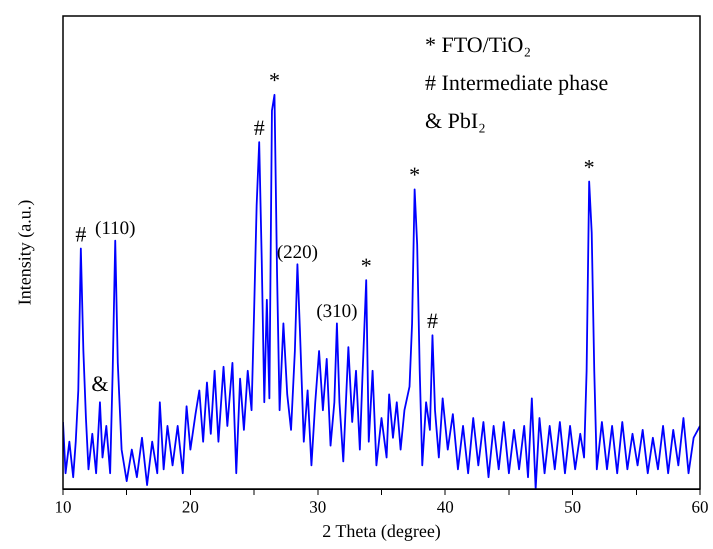  I want to click on x-tick-label: 40, so click(445, 507).